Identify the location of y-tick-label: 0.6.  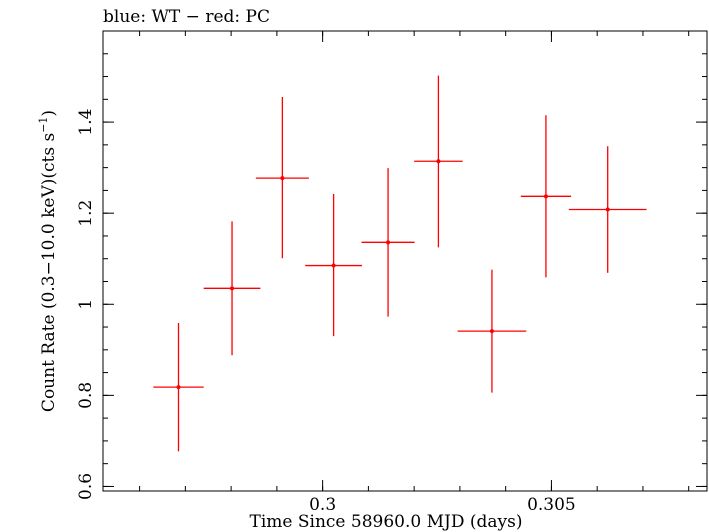
(86, 486).